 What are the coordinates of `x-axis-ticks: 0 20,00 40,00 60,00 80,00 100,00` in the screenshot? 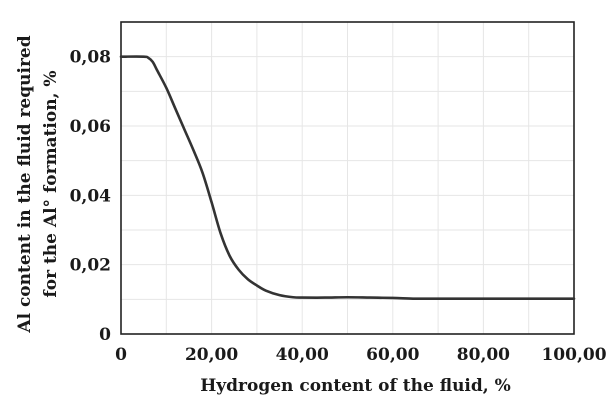 It's located at (361, 355).